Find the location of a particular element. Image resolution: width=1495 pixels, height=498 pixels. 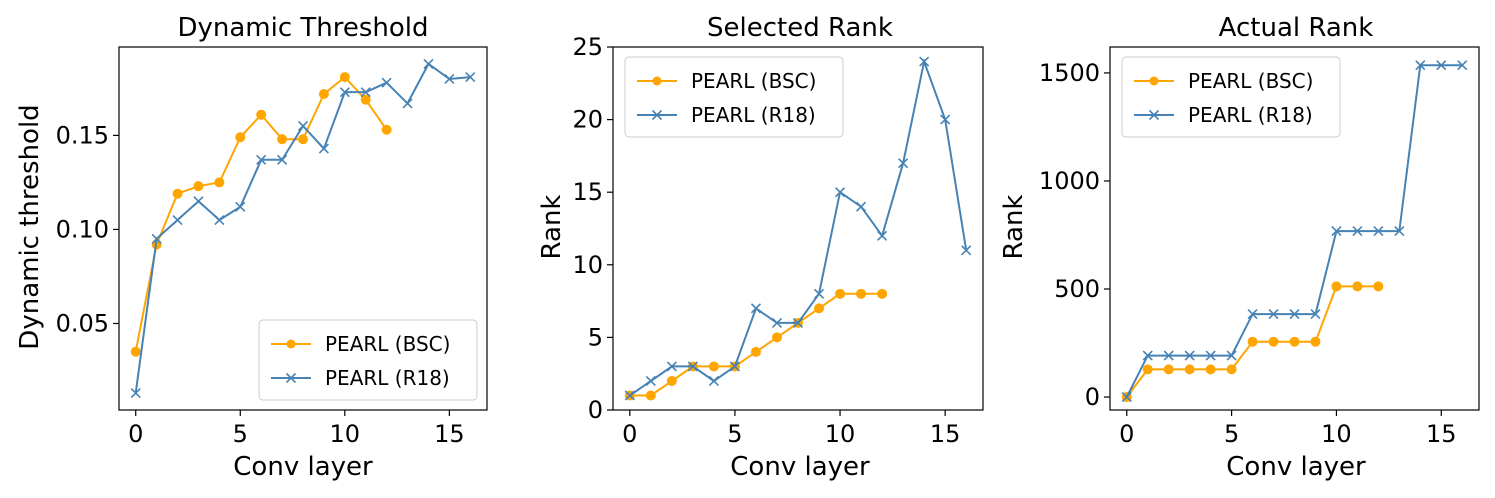

x-tick-label: 0 is located at coordinates (629, 434).